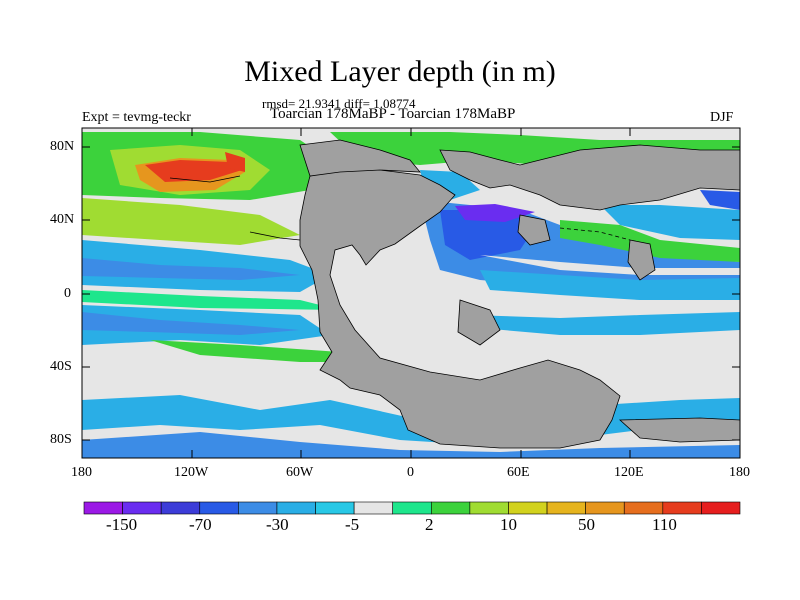 The width and height of the screenshot is (800, 600). What do you see at coordinates (193, 171) in the screenshot?
I see `north-pacific-red` at bounding box center [193, 171].